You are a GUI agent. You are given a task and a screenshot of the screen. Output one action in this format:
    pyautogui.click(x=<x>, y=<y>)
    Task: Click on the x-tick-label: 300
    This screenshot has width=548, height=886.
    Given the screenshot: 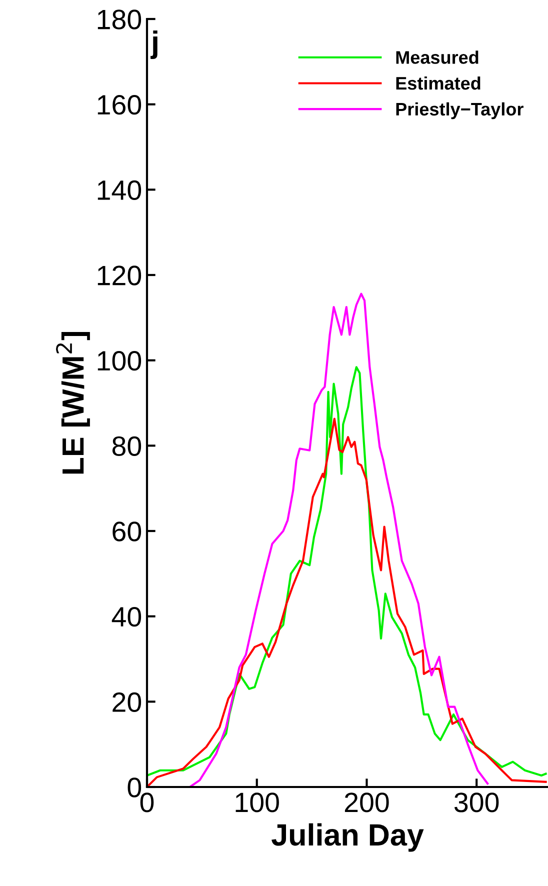 What is the action you would take?
    pyautogui.click(x=476, y=802)
    